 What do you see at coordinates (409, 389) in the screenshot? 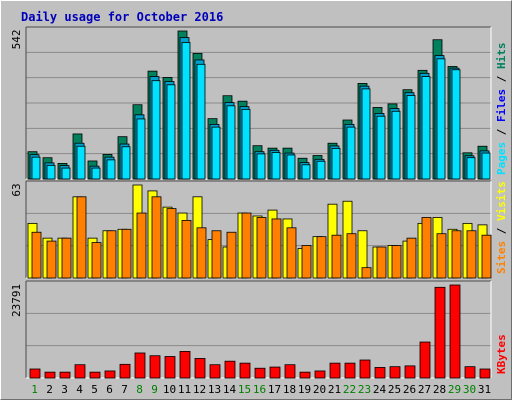
I see `x-tick-label: 26` at bounding box center [409, 389].